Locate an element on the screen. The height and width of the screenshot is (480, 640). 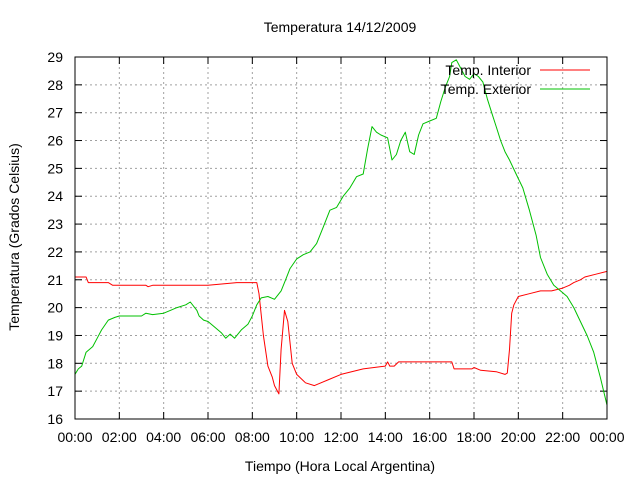
legend-label-exterior: Temp. Exterior is located at coordinates (486, 89).